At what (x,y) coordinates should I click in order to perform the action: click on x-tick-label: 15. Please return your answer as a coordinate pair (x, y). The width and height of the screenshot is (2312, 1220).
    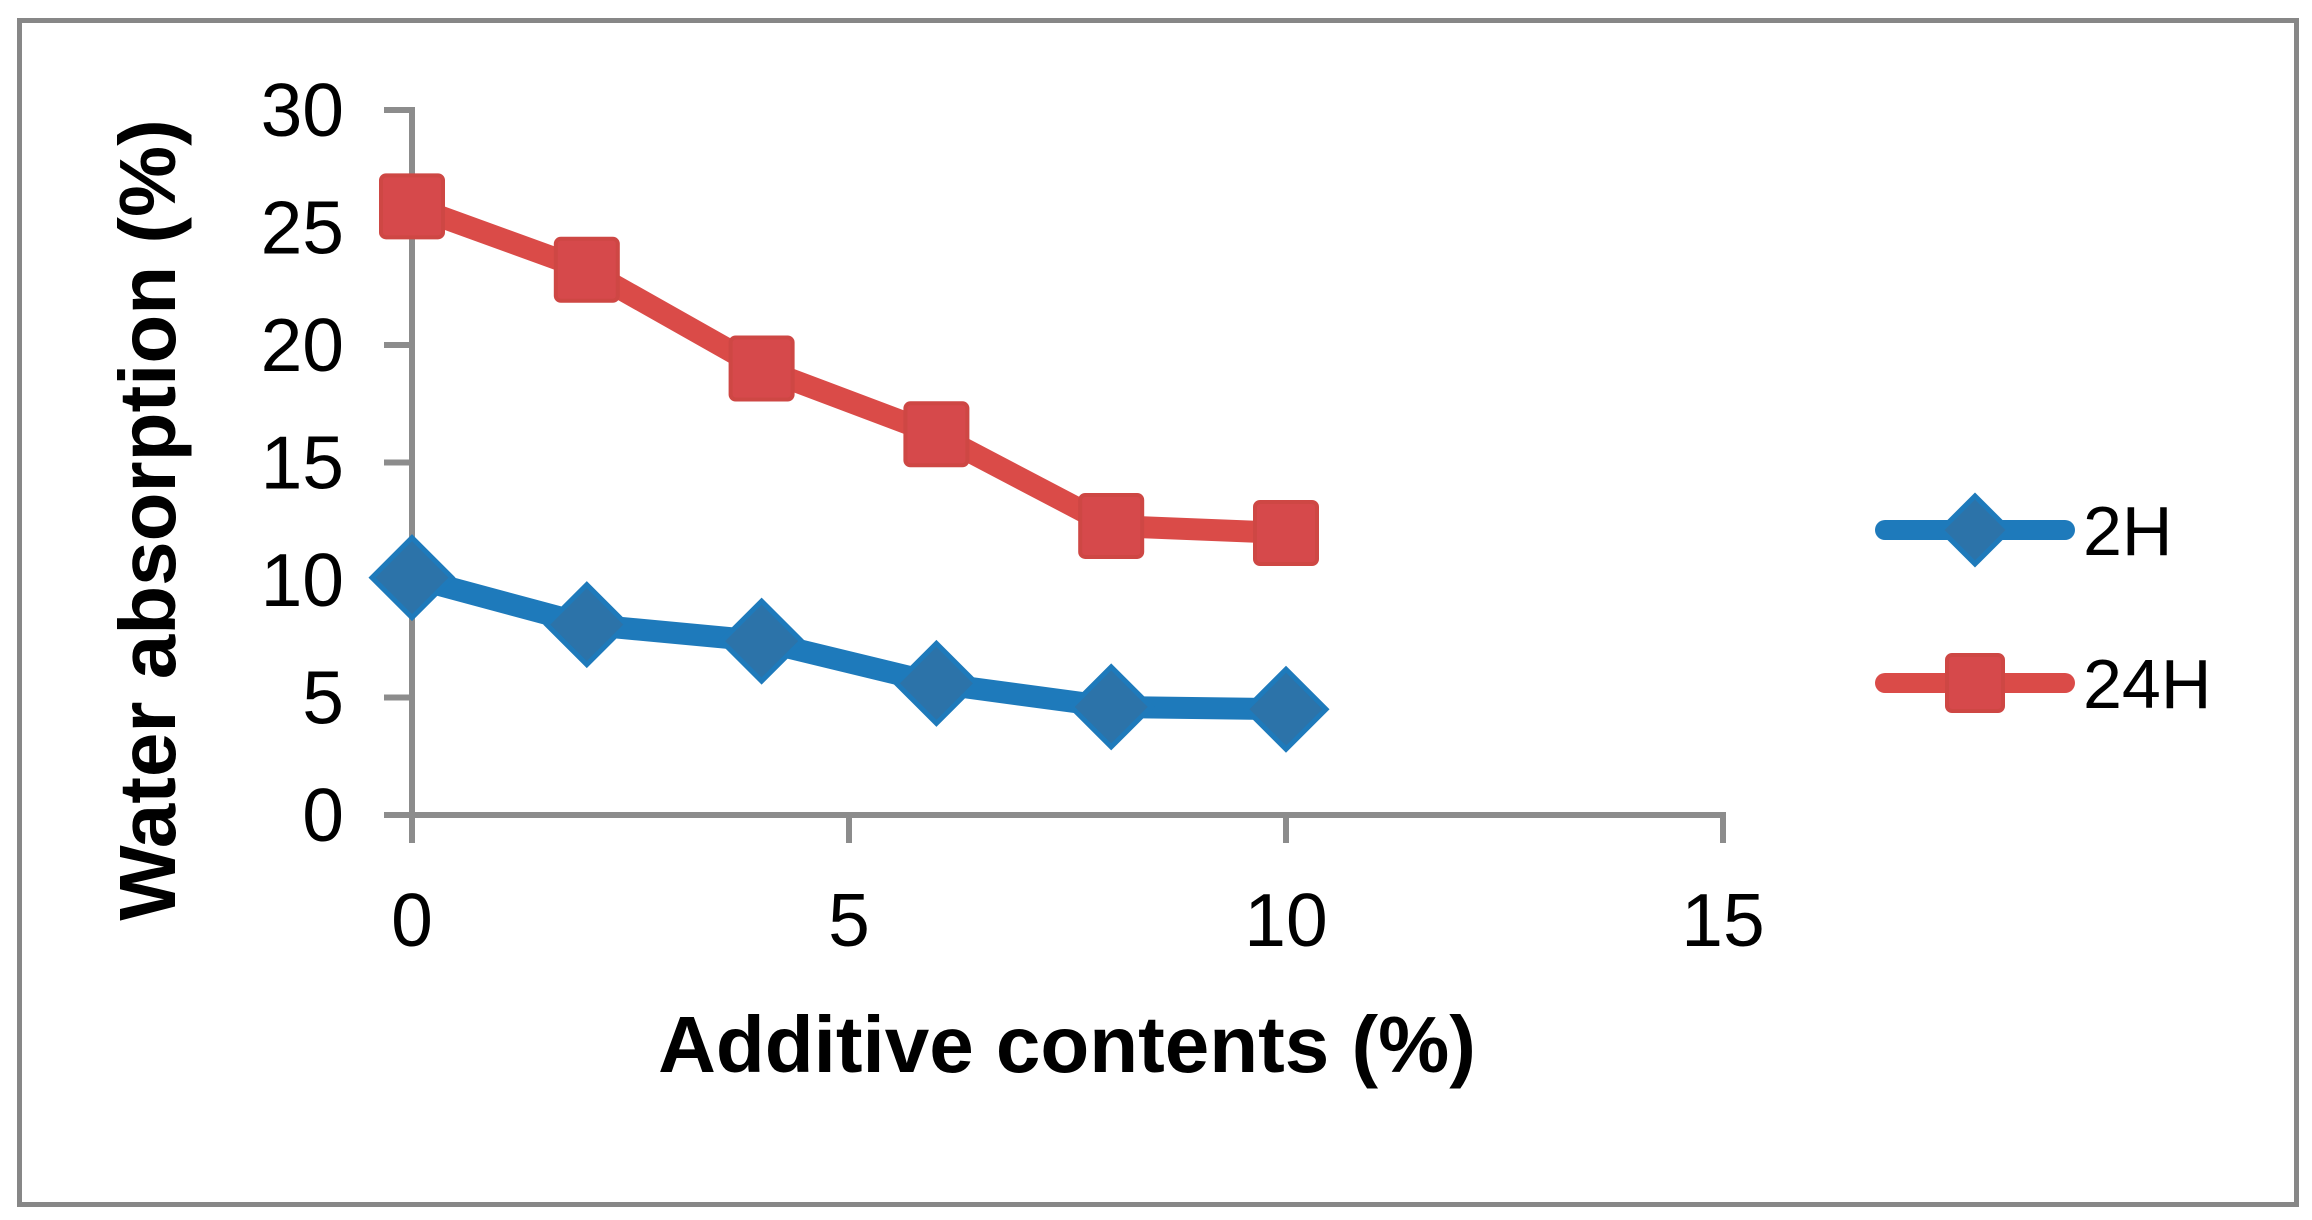
    Looking at the image, I should click on (1722, 920).